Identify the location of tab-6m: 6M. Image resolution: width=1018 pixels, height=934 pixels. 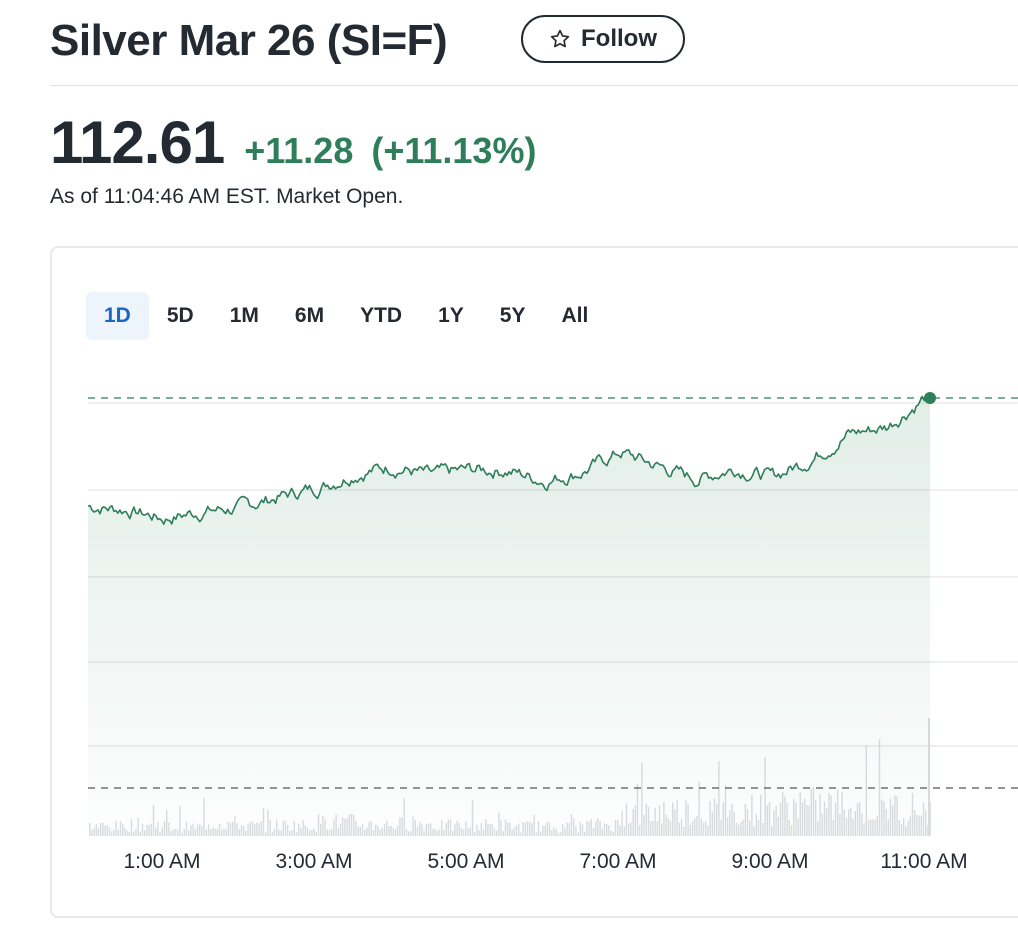
(309, 315).